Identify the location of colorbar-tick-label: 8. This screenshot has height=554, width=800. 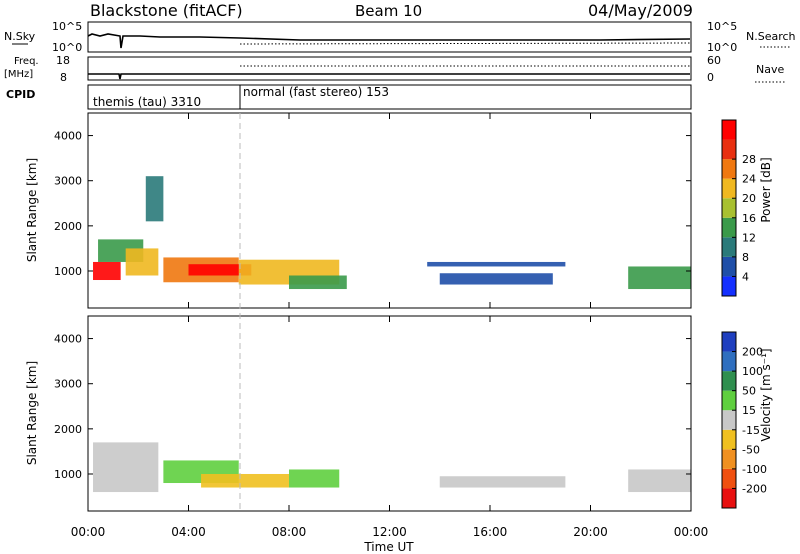
(745, 257).